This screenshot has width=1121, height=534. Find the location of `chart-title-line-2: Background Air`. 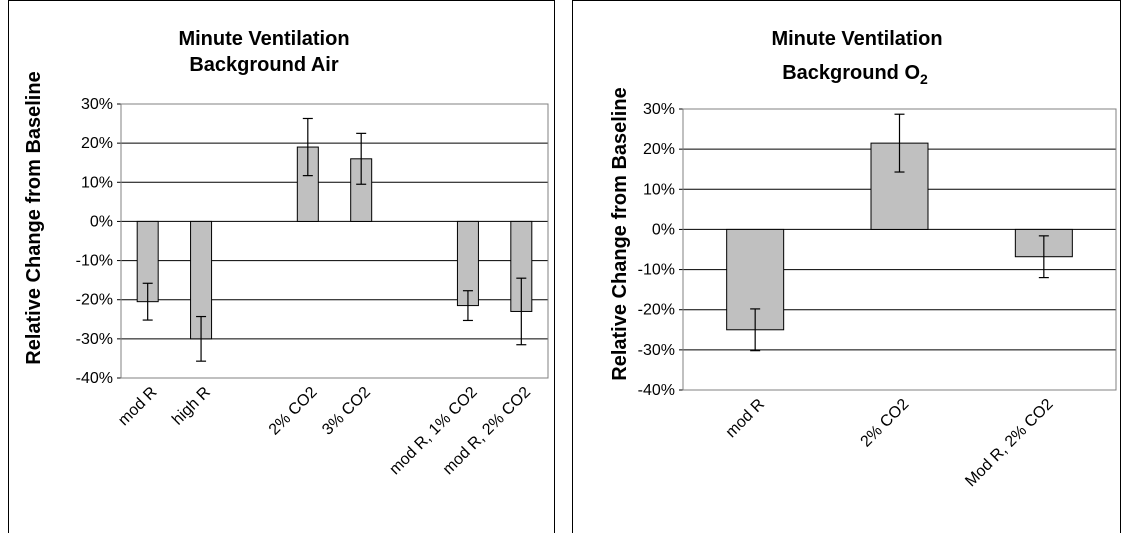

chart-title-line-2: Background Air is located at coordinates (263, 65).